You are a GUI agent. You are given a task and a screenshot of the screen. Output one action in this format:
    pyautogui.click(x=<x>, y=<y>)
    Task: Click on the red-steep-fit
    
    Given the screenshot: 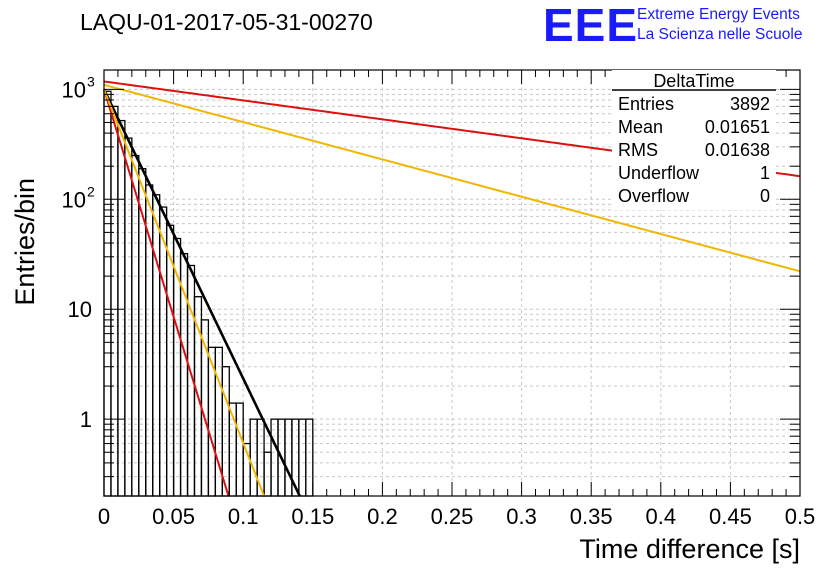 What is the action you would take?
    pyautogui.click(x=166, y=293)
    